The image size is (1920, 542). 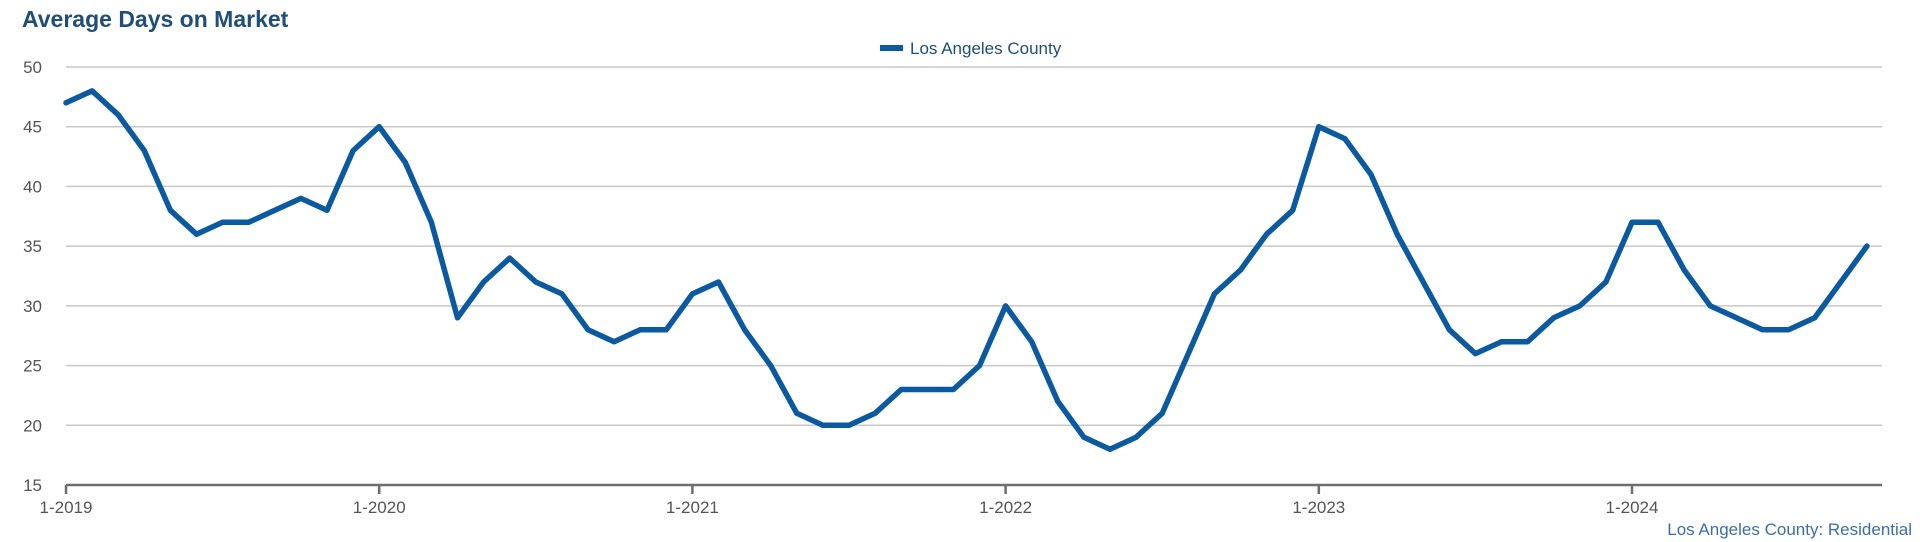 I want to click on y-tick-label: 25, so click(x=32, y=366).